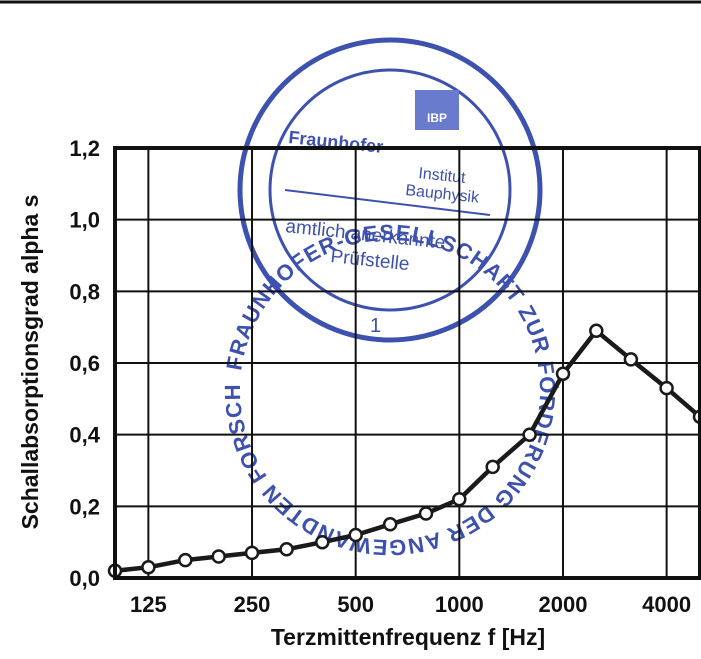 Image resolution: width=701 pixels, height=659 pixels. Describe the element at coordinates (442, 176) in the screenshot. I see `stamp-institute-line1: Institut` at that location.